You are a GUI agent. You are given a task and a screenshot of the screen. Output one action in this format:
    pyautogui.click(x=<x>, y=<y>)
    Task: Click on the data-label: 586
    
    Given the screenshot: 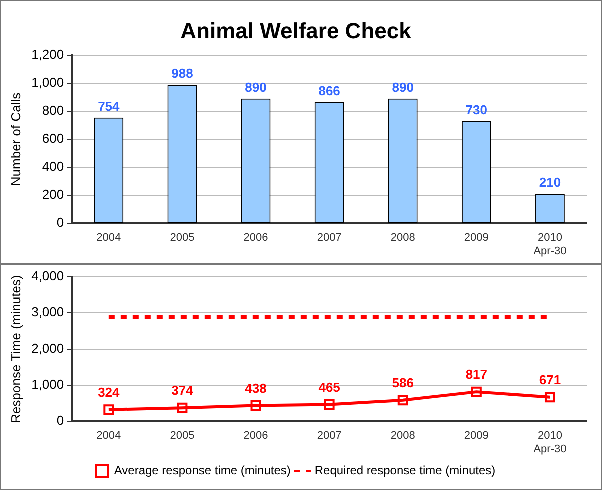 What is the action you would take?
    pyautogui.click(x=403, y=382)
    